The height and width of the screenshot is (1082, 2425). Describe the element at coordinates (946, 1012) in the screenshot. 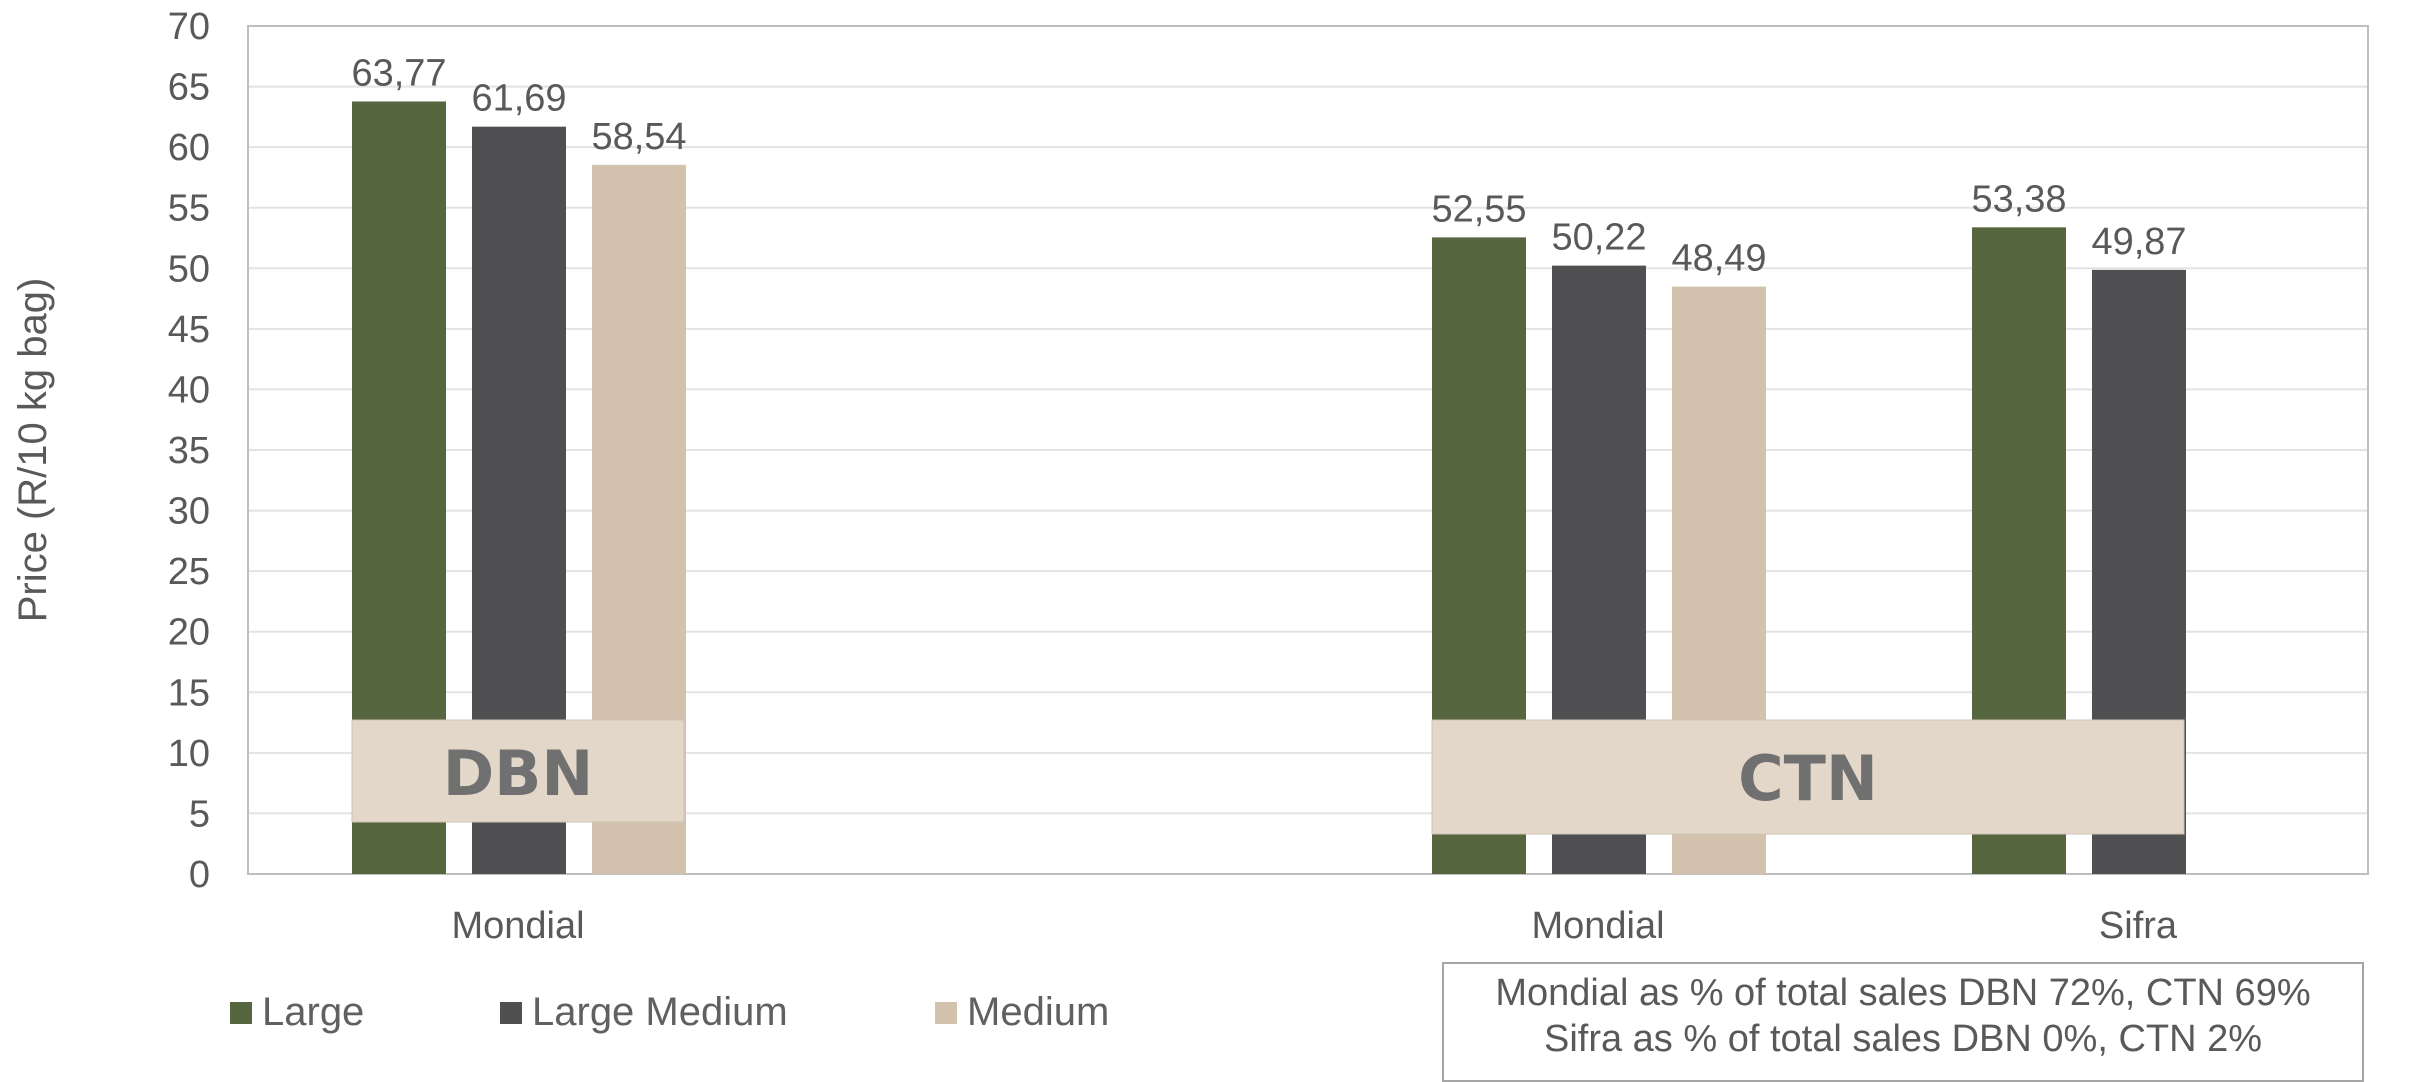

I see `legend-swatch-medium` at that location.